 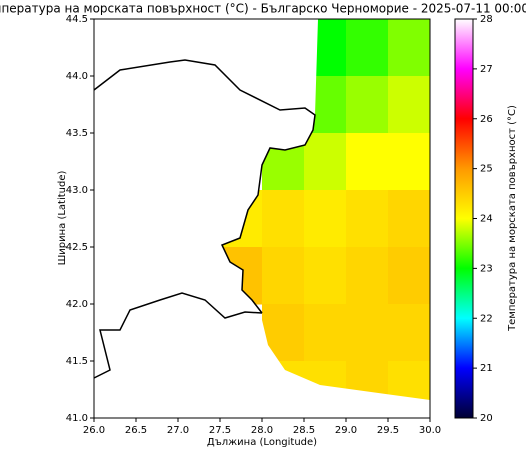 What do you see at coordinates (77, 304) in the screenshot?
I see `y-tick-label: 42.0` at bounding box center [77, 304].